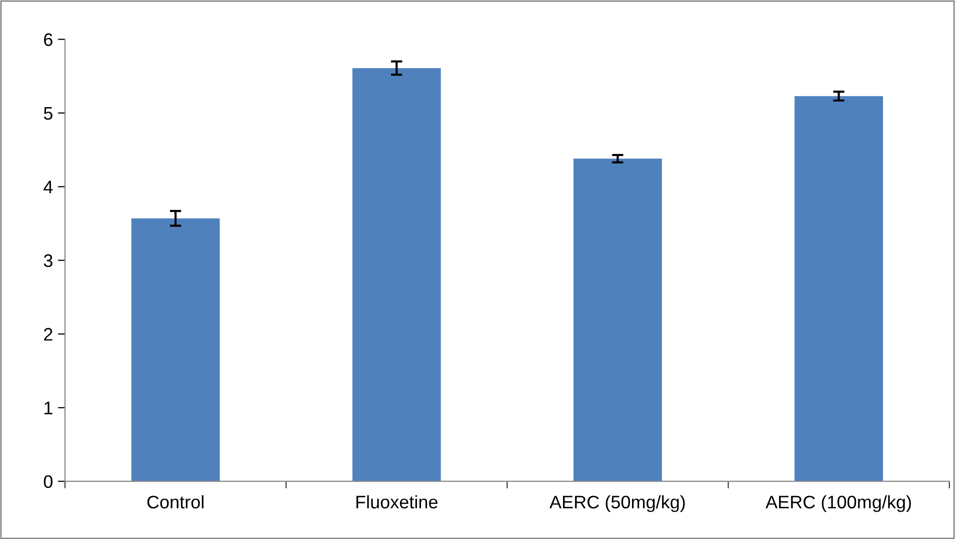 The image size is (956, 539). Describe the element at coordinates (617, 503) in the screenshot. I see `x-tick-label: AERC (50mg/kg)` at that location.